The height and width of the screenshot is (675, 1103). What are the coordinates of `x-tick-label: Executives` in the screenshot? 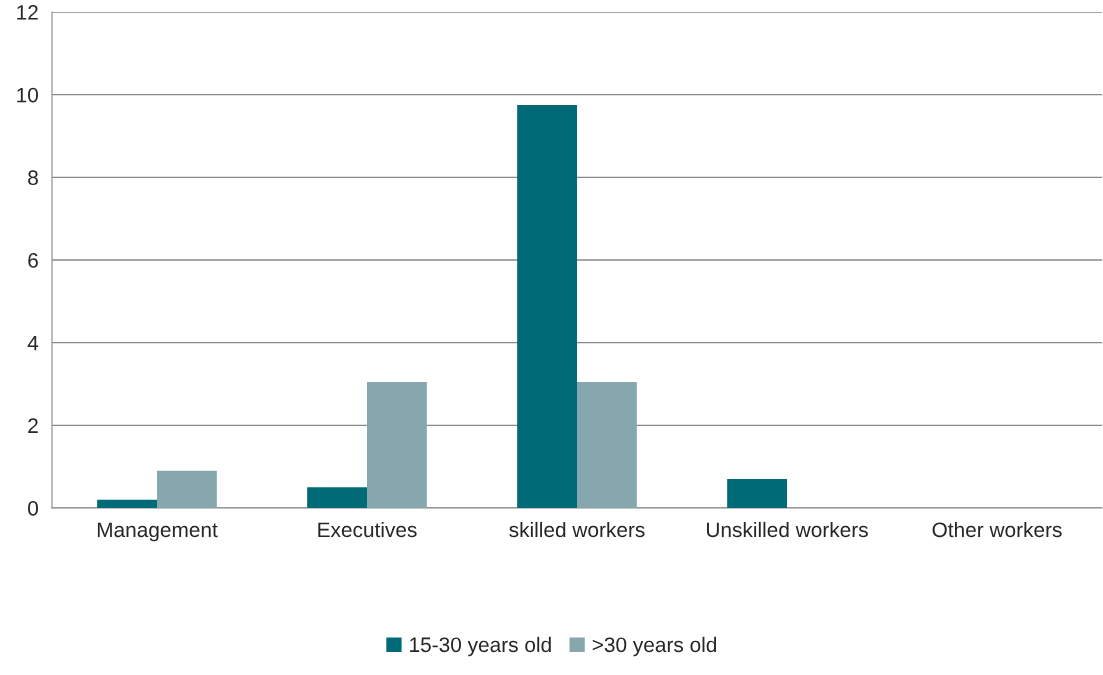 It's located at (367, 529).